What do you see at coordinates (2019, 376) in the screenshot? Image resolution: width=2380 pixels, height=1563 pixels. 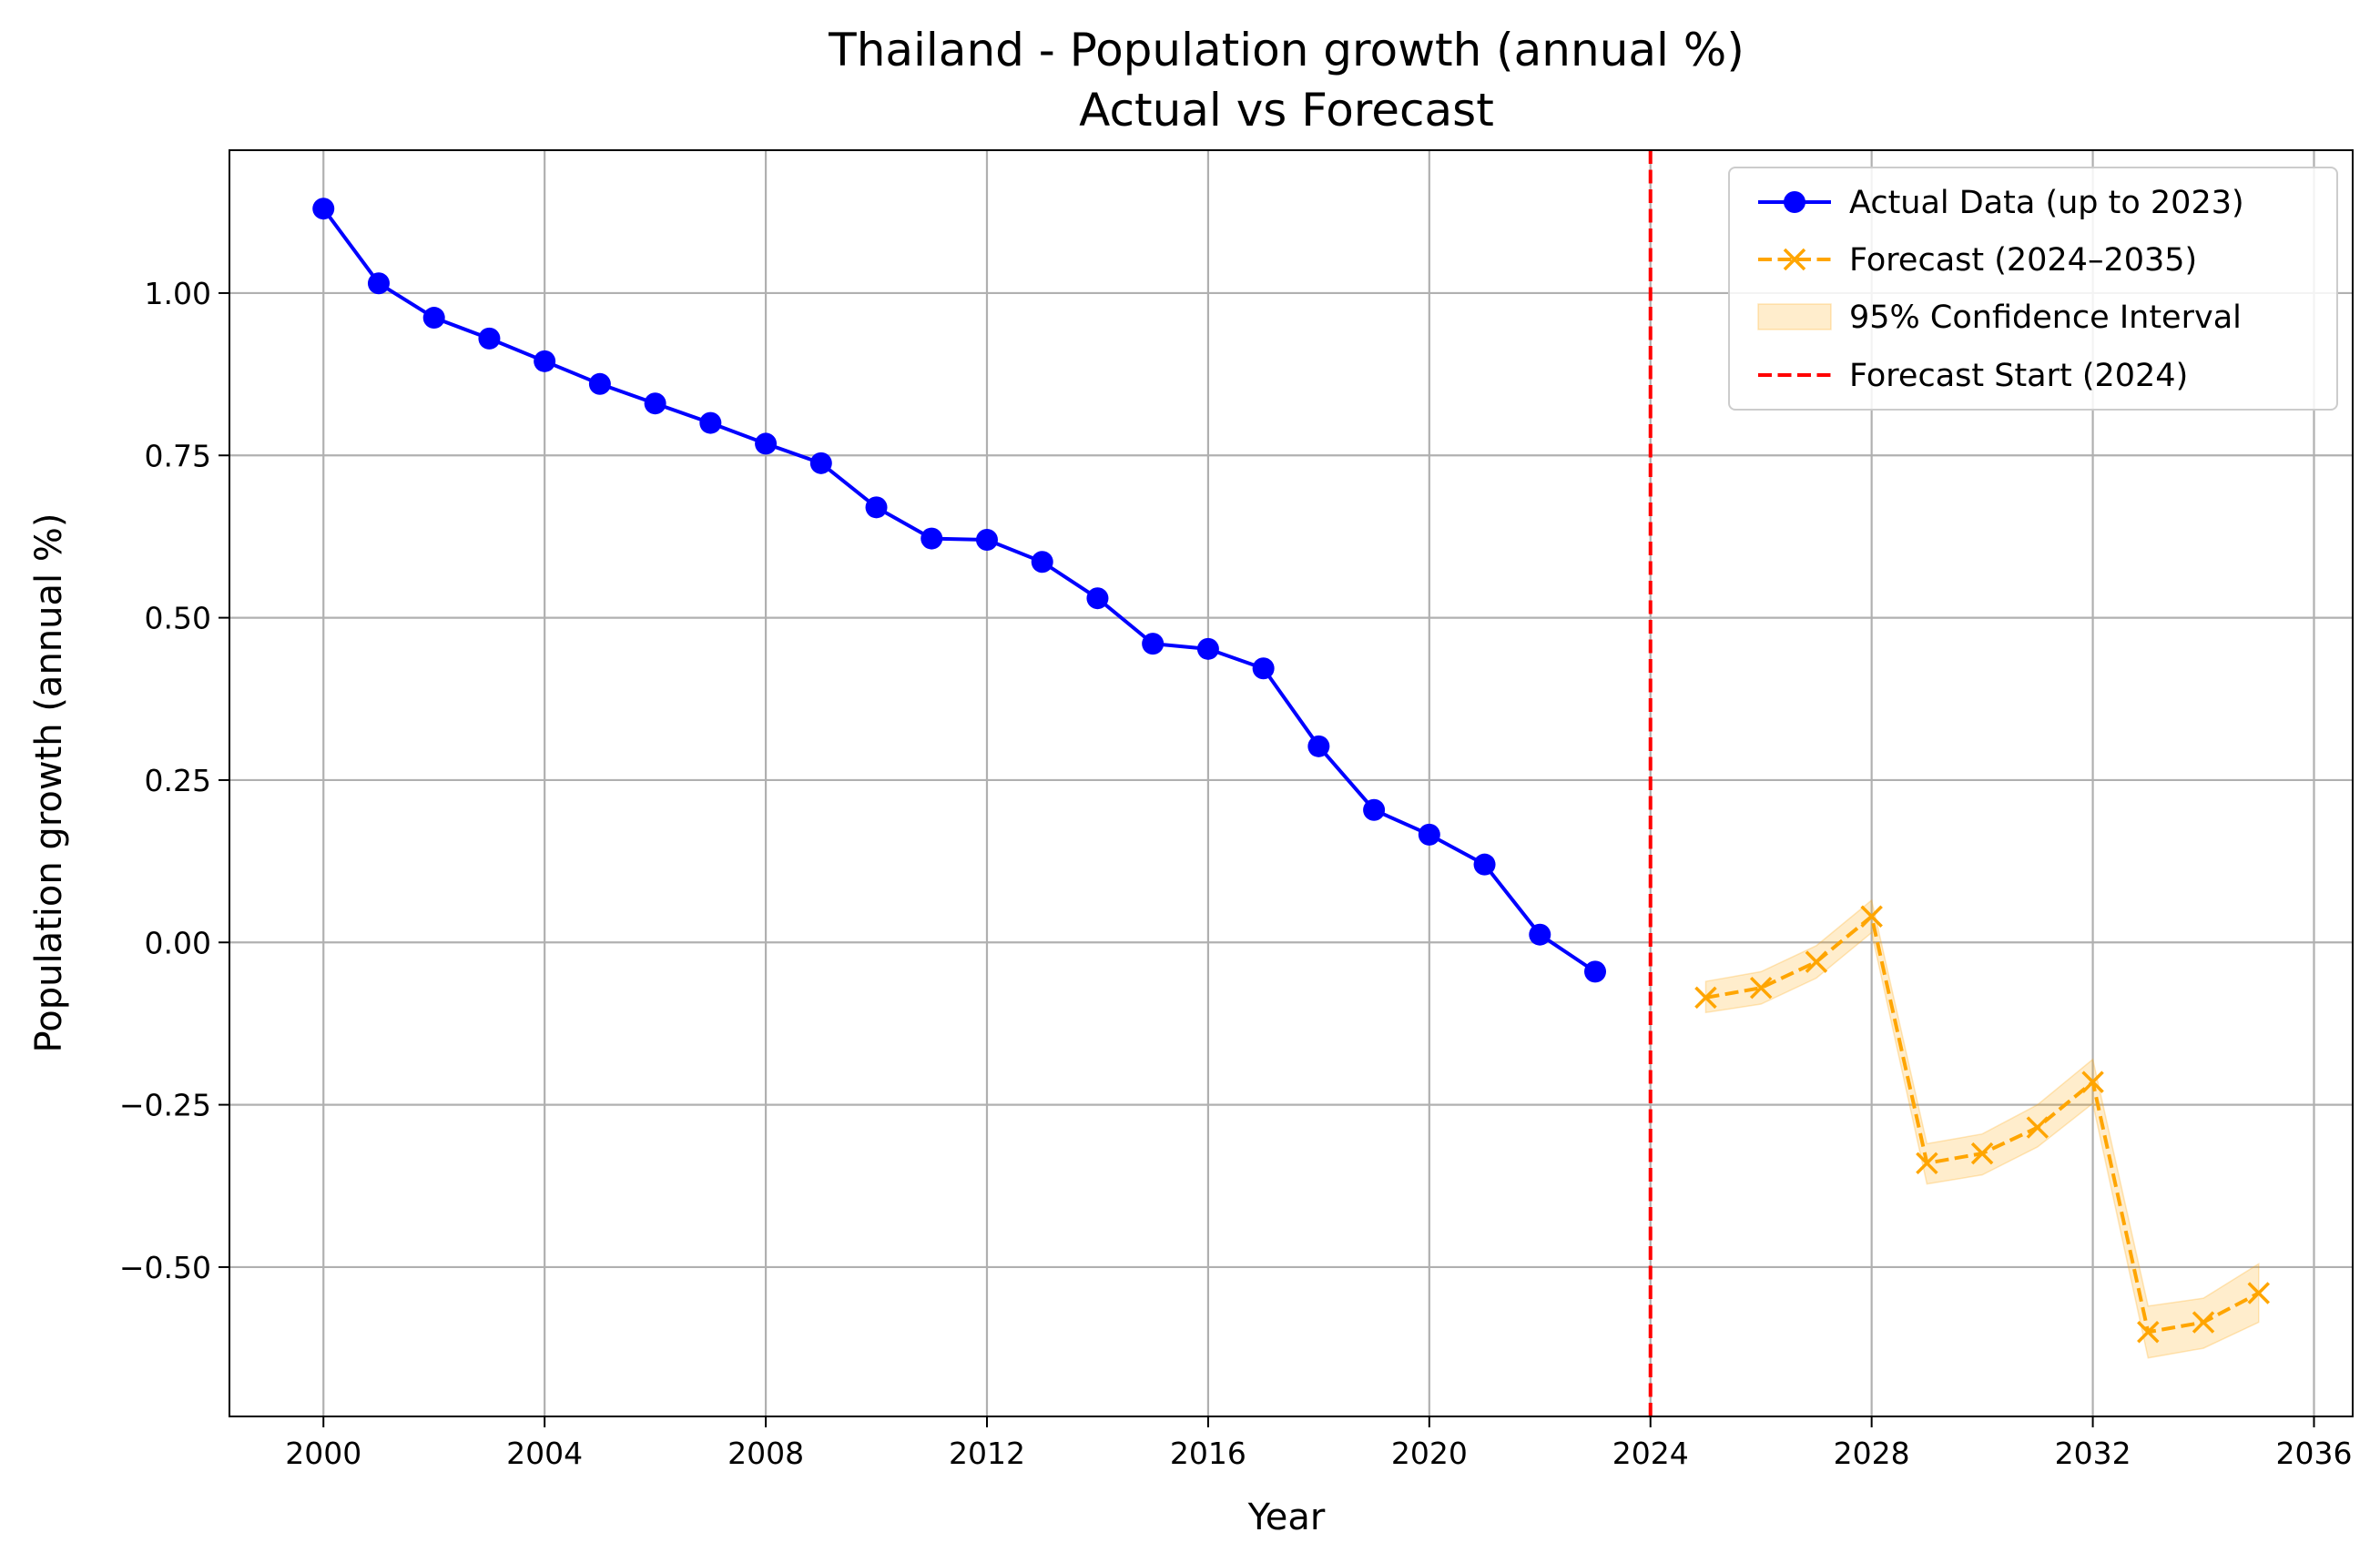 I see `legend-label: Forecast Start (2024)` at bounding box center [2019, 376].